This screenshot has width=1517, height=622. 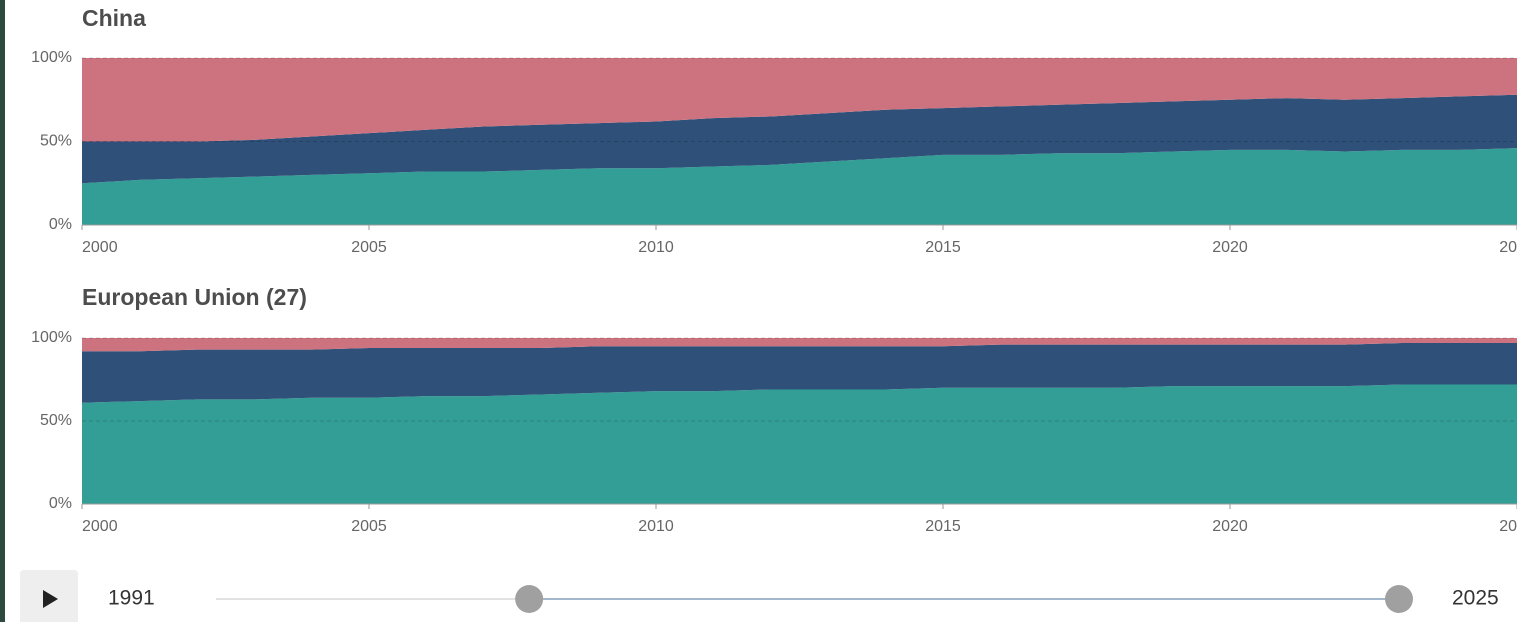 I want to click on timeline-min: 1991, so click(x=131, y=598).